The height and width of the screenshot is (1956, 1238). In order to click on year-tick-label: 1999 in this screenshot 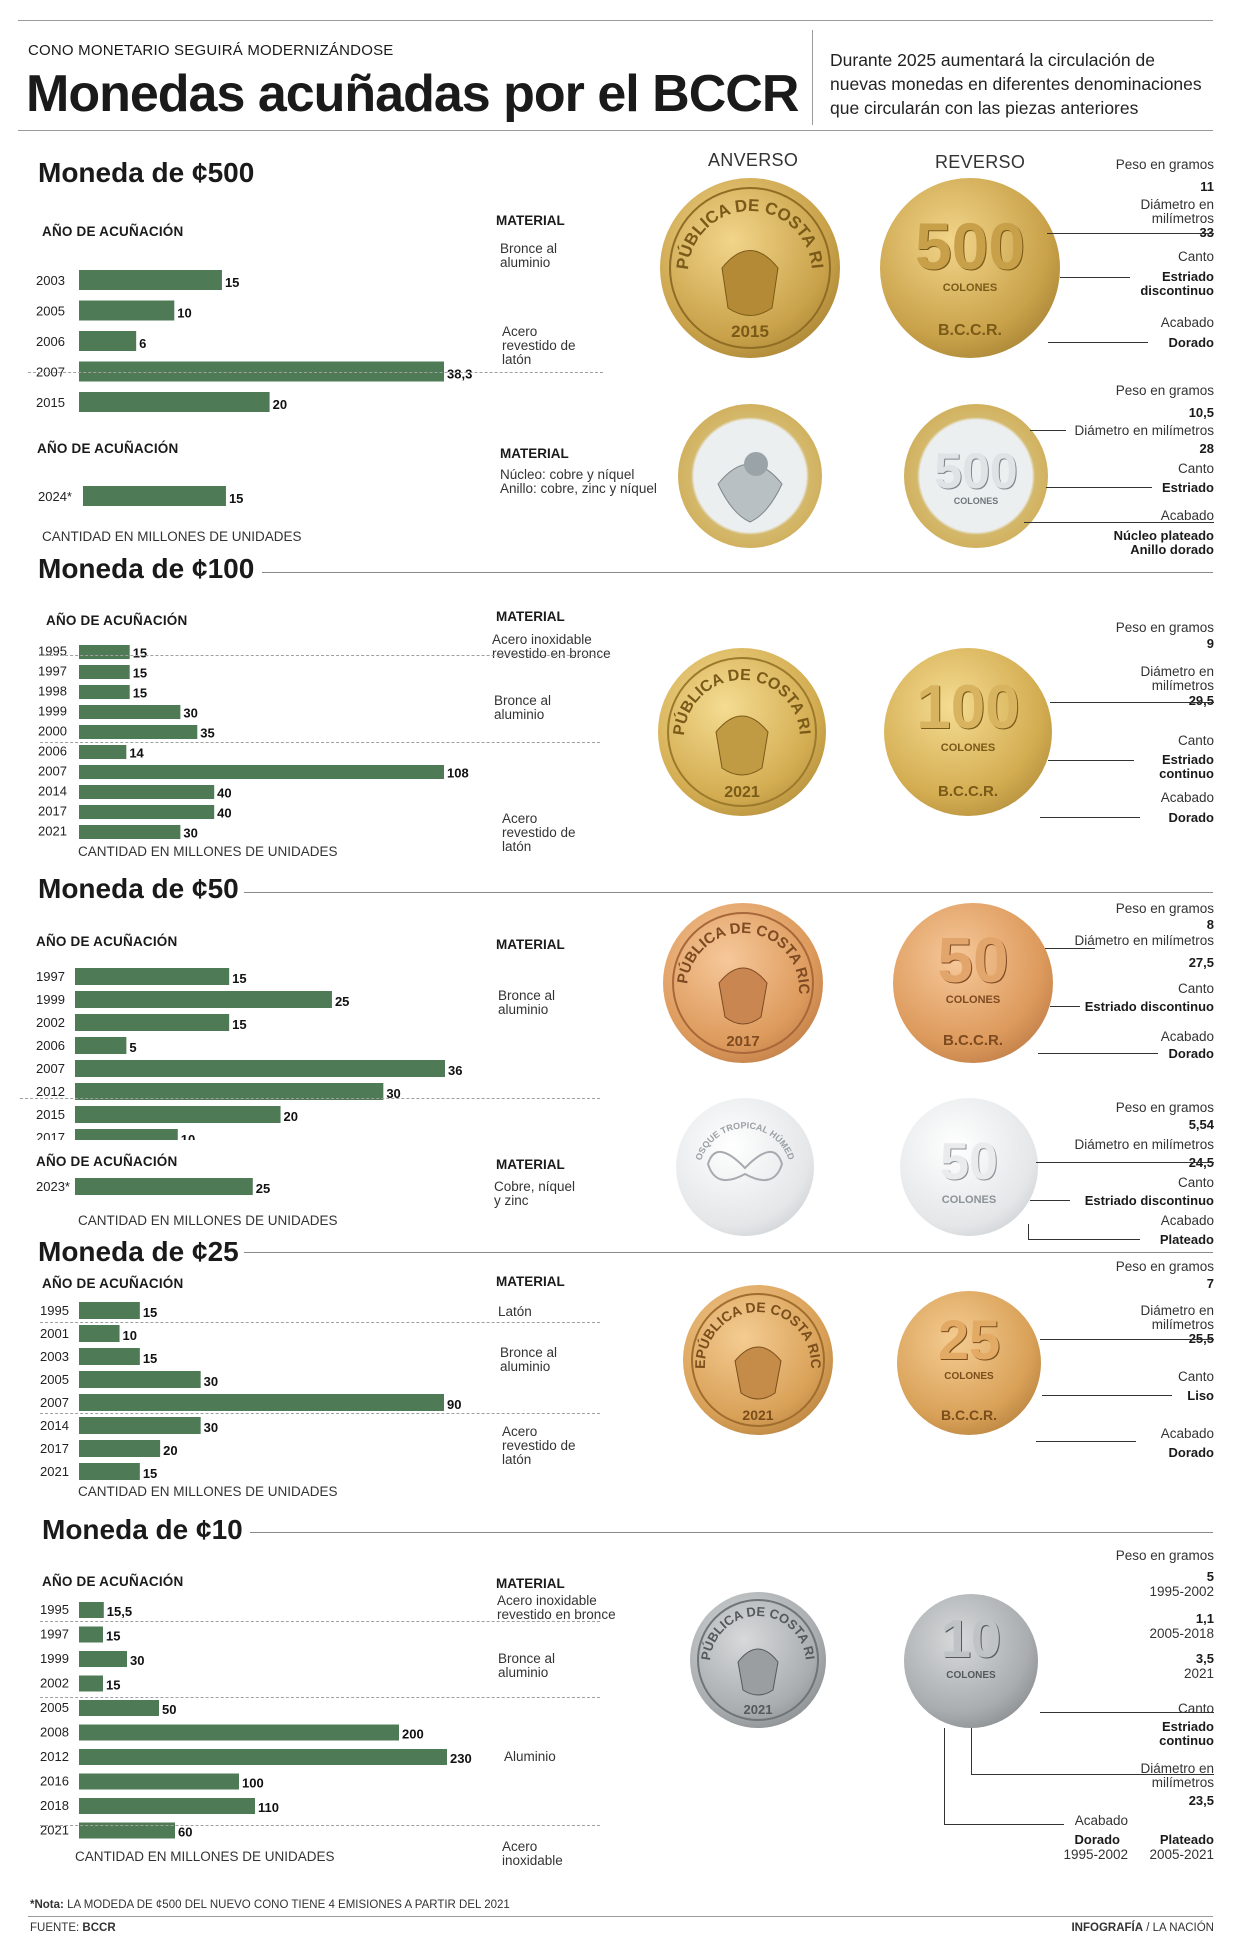, I will do `click(52, 711)`.